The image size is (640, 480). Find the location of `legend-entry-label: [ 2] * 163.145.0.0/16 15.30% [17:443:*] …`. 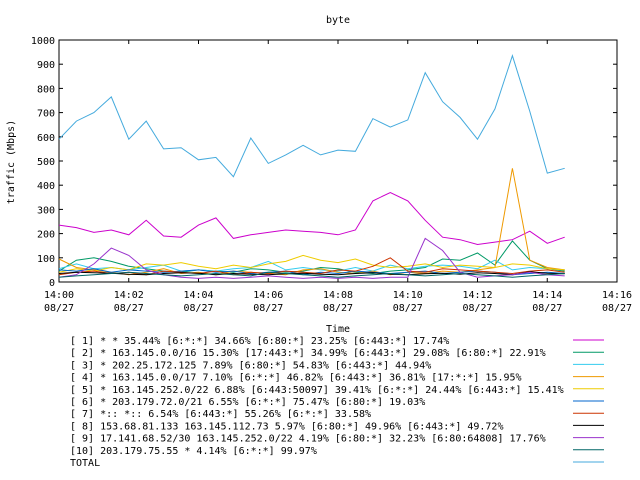

legend-entry-label: [ 2] * 163.145.0.0/16 15.30% [17:443:*] … is located at coordinates (308, 353).